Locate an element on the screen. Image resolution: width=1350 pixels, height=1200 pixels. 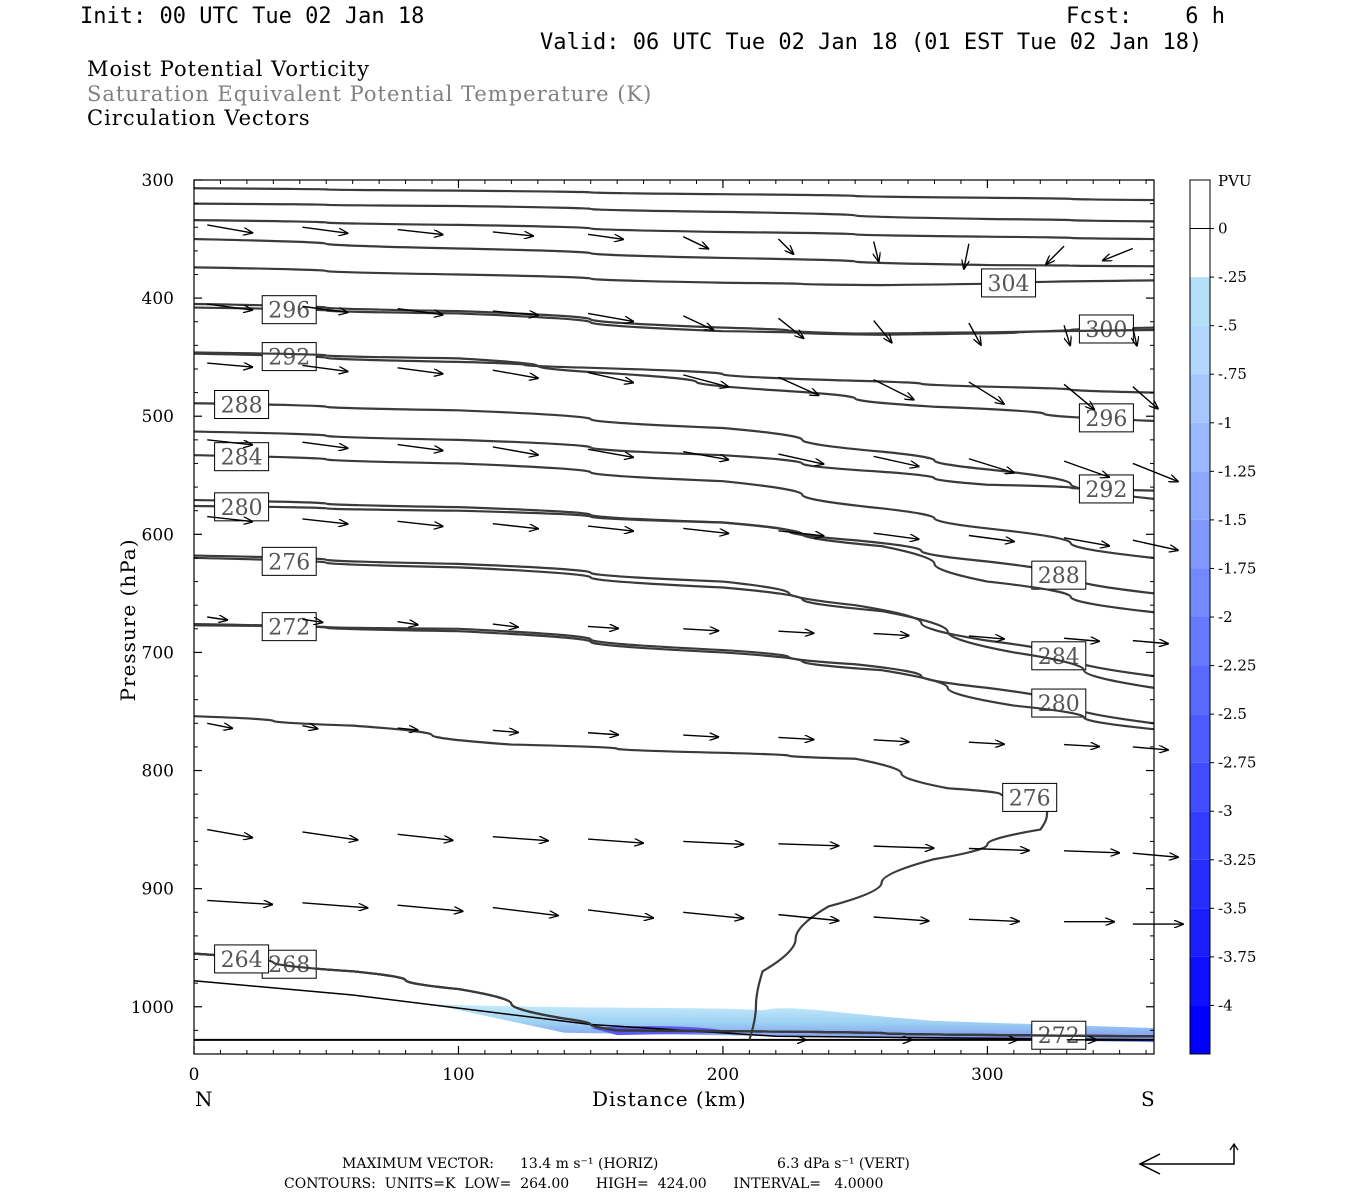
colorbar-label: -3.75 is located at coordinates (1237, 957).